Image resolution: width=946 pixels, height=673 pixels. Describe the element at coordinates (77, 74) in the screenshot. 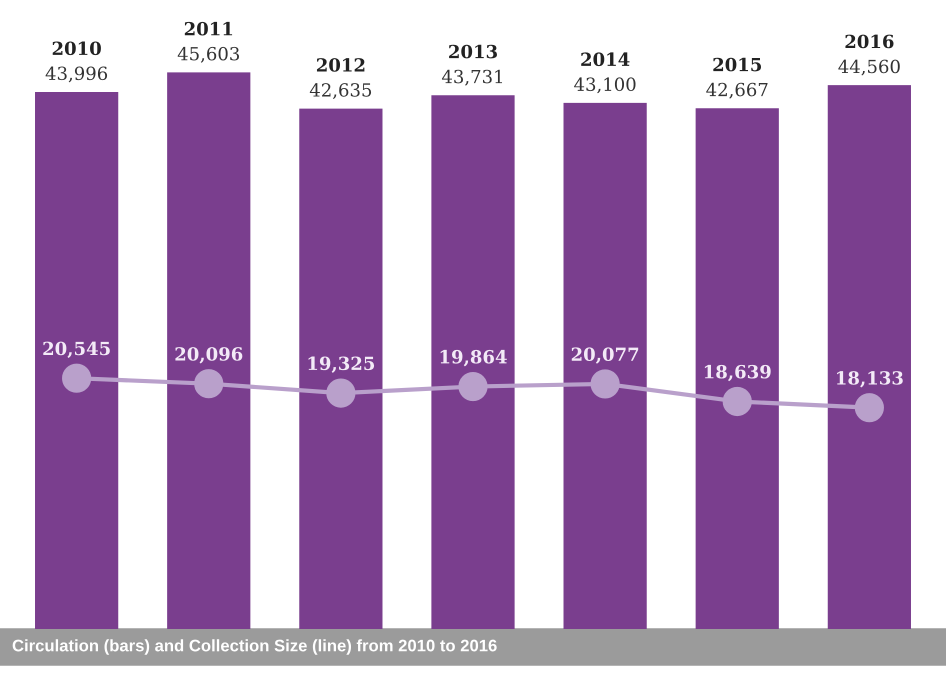

I see `data-label: 43,996` at that location.